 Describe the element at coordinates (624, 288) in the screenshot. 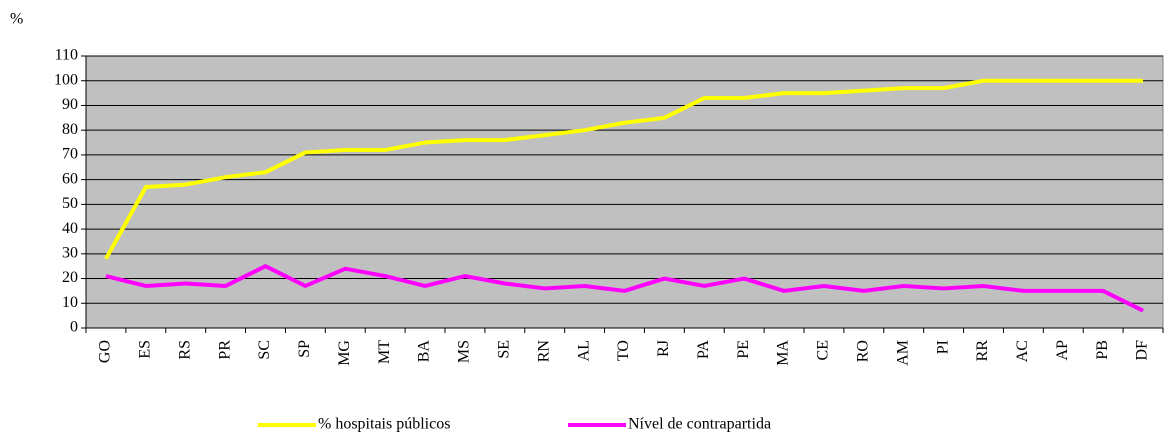

I see `data-line` at that location.